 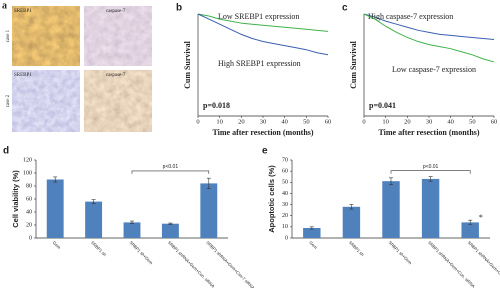 I want to click on row-label: case 1, so click(x=8, y=35).